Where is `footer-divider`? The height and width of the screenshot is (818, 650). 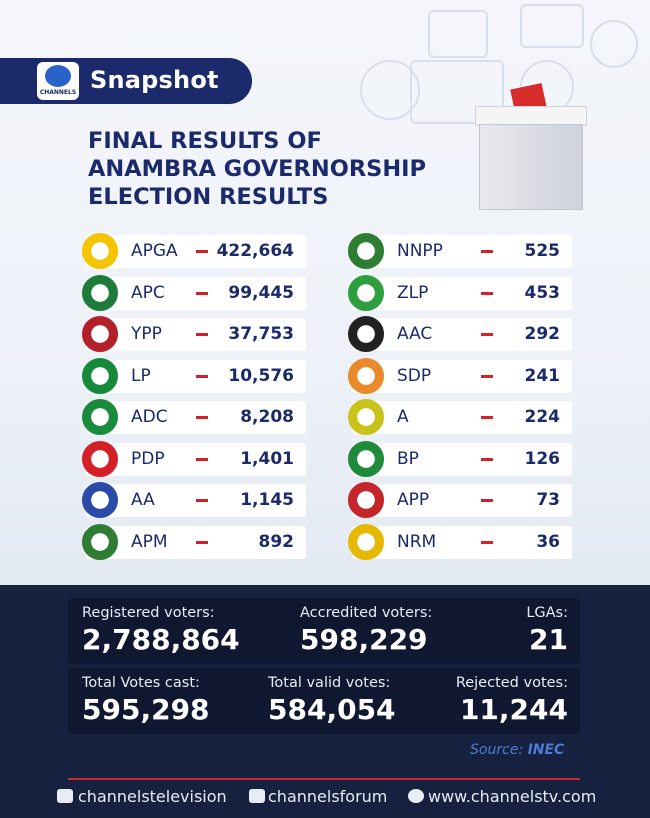 footer-divider is located at coordinates (324, 779).